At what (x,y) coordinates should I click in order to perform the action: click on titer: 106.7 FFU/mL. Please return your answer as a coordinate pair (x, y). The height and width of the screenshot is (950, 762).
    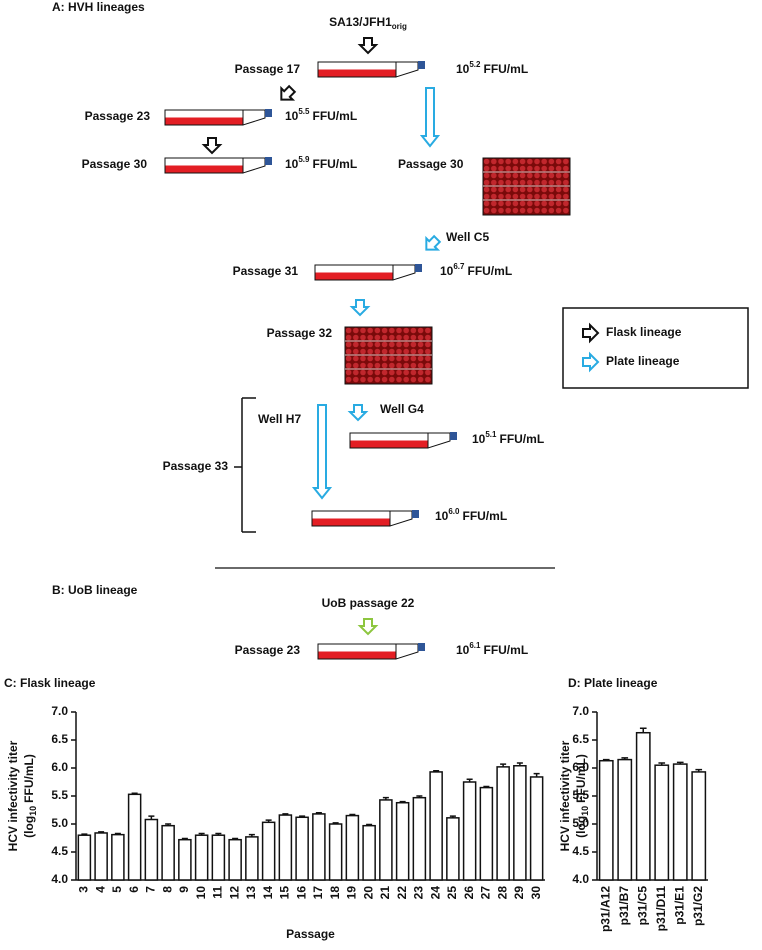
    Looking at the image, I should click on (476, 270).